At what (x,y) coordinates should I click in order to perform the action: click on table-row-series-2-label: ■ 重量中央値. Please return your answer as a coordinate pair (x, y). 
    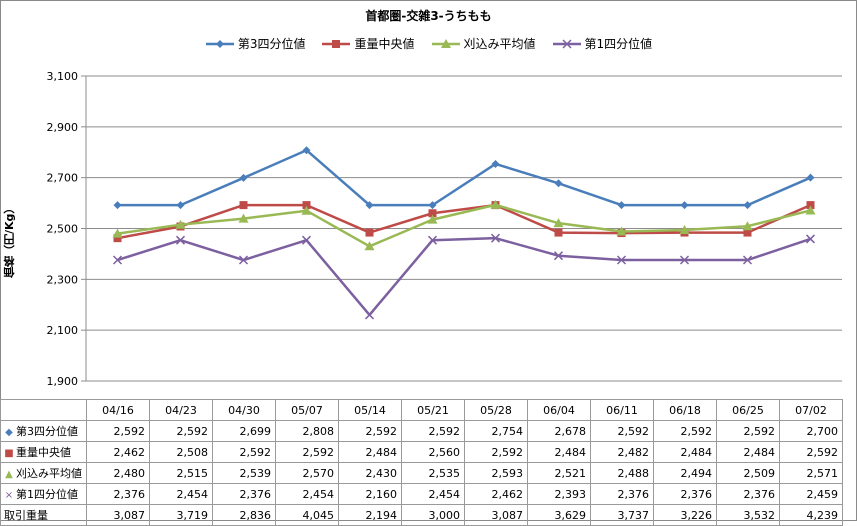
    Looking at the image, I should click on (43, 452).